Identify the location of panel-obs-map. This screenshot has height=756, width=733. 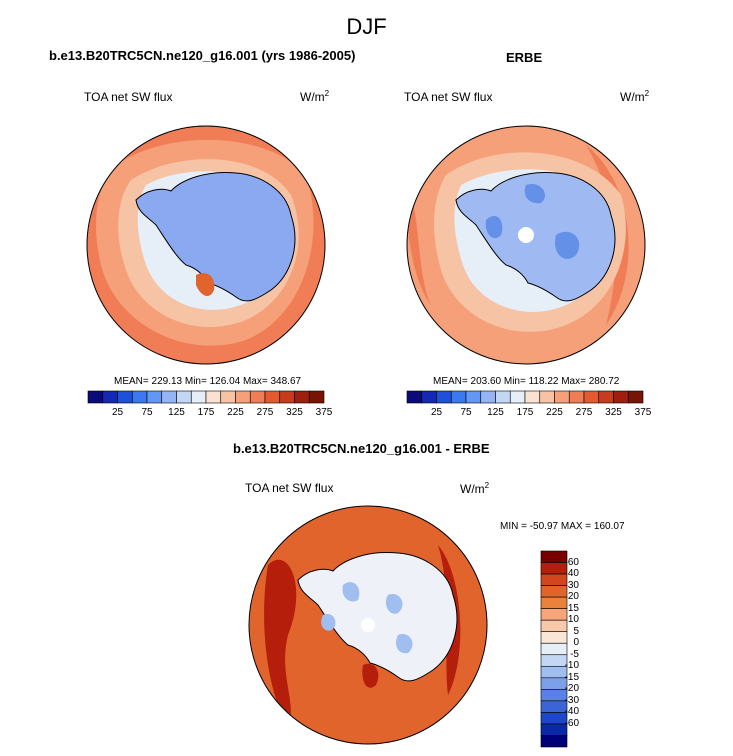
(526, 245).